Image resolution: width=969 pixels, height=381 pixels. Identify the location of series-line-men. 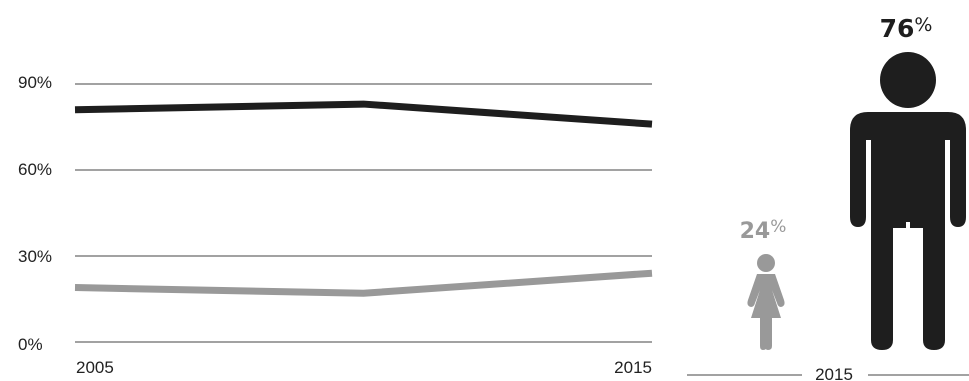
(363, 114).